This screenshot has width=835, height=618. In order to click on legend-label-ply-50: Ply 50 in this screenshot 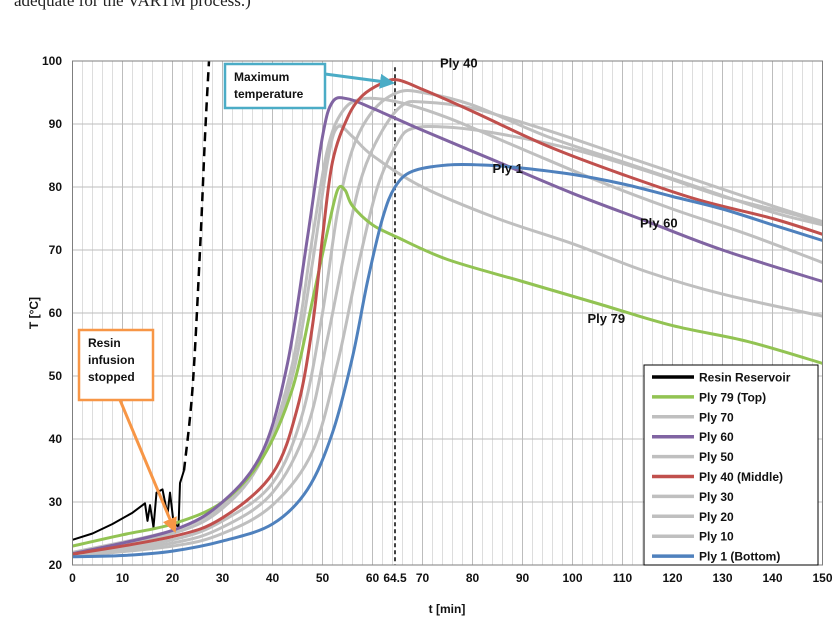, I will do `click(716, 457)`.